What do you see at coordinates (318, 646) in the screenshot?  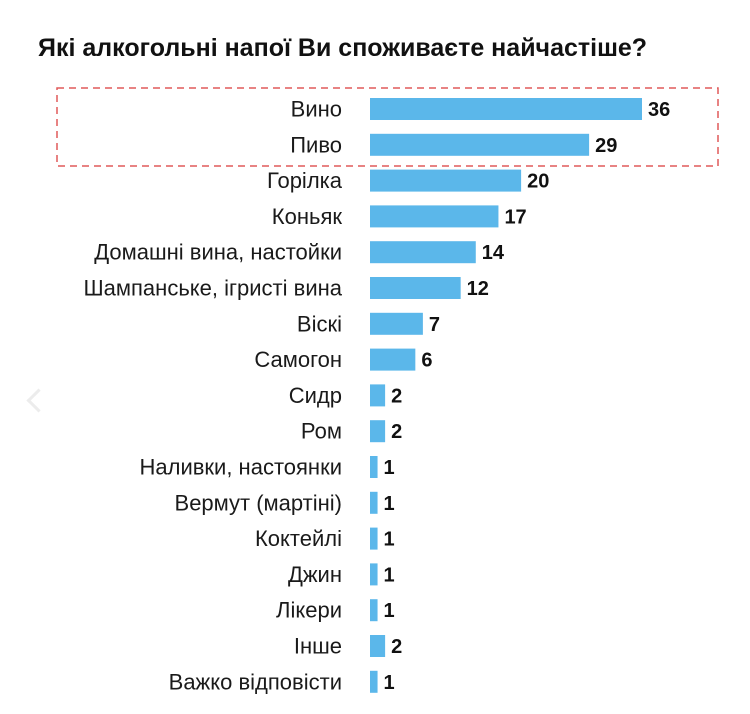 I see `category-label: Інше` at bounding box center [318, 646].